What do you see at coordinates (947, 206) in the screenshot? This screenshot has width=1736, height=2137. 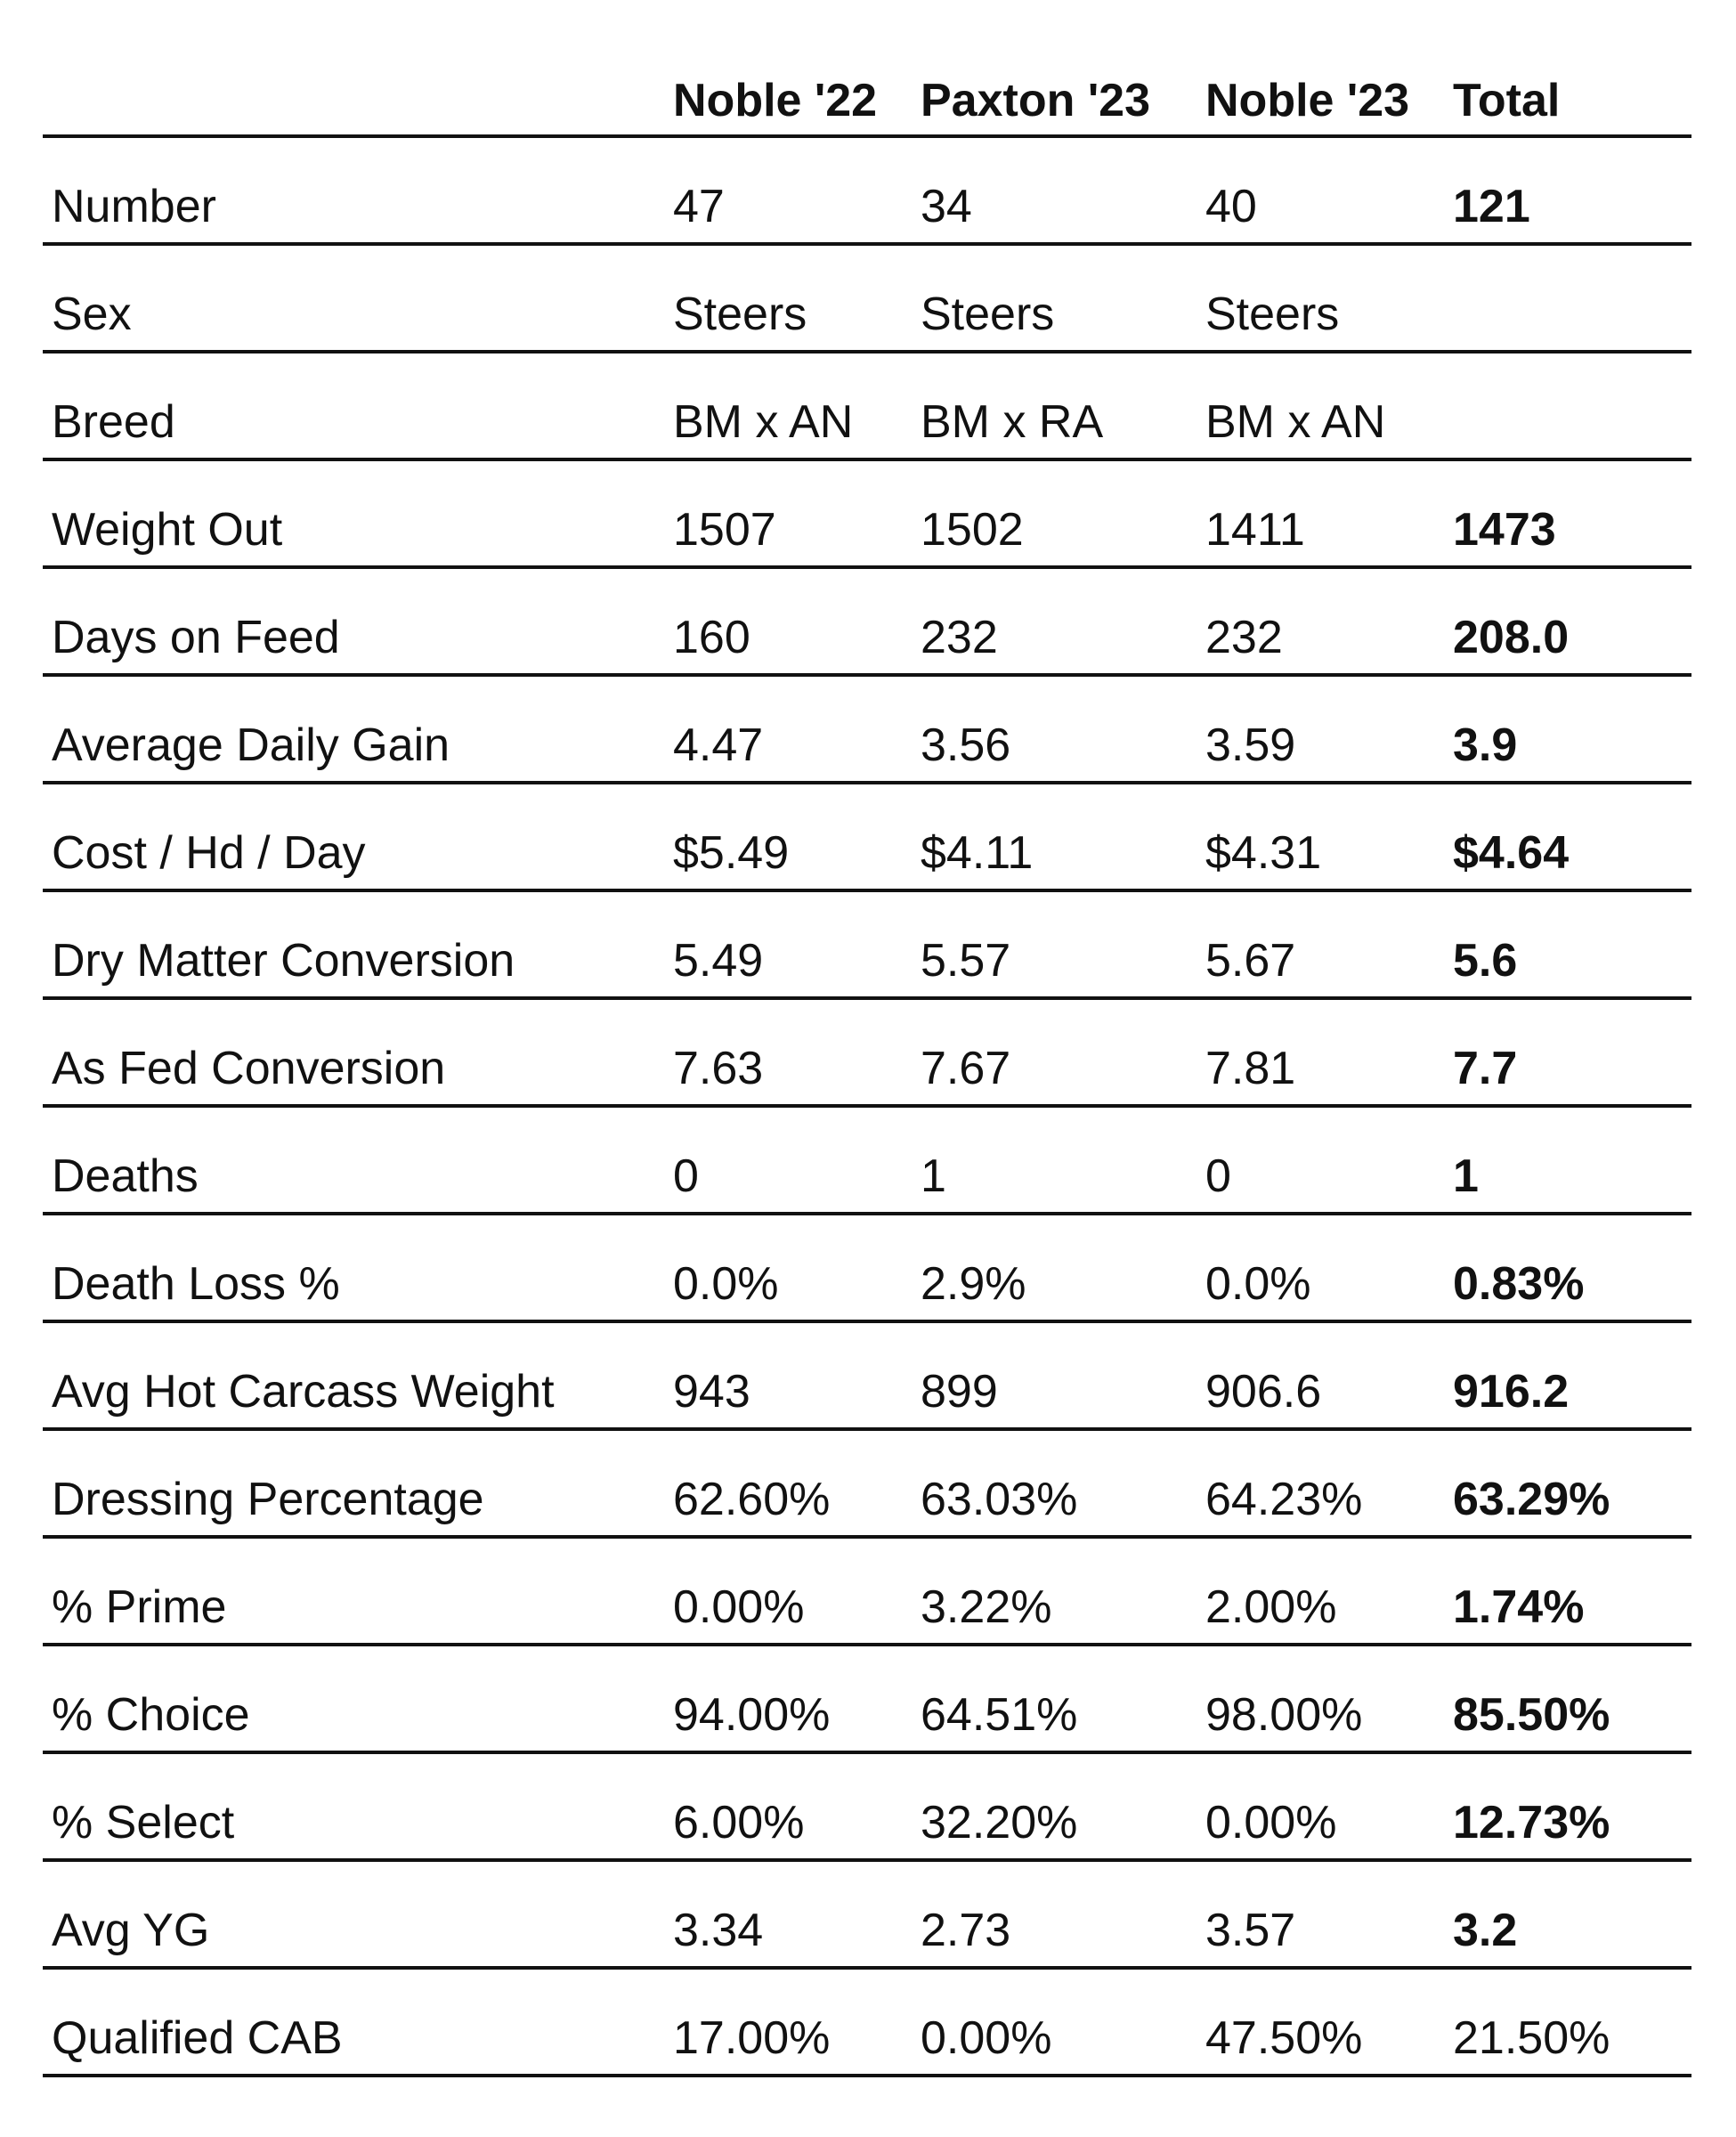 I see `value-paxton-23: 34` at bounding box center [947, 206].